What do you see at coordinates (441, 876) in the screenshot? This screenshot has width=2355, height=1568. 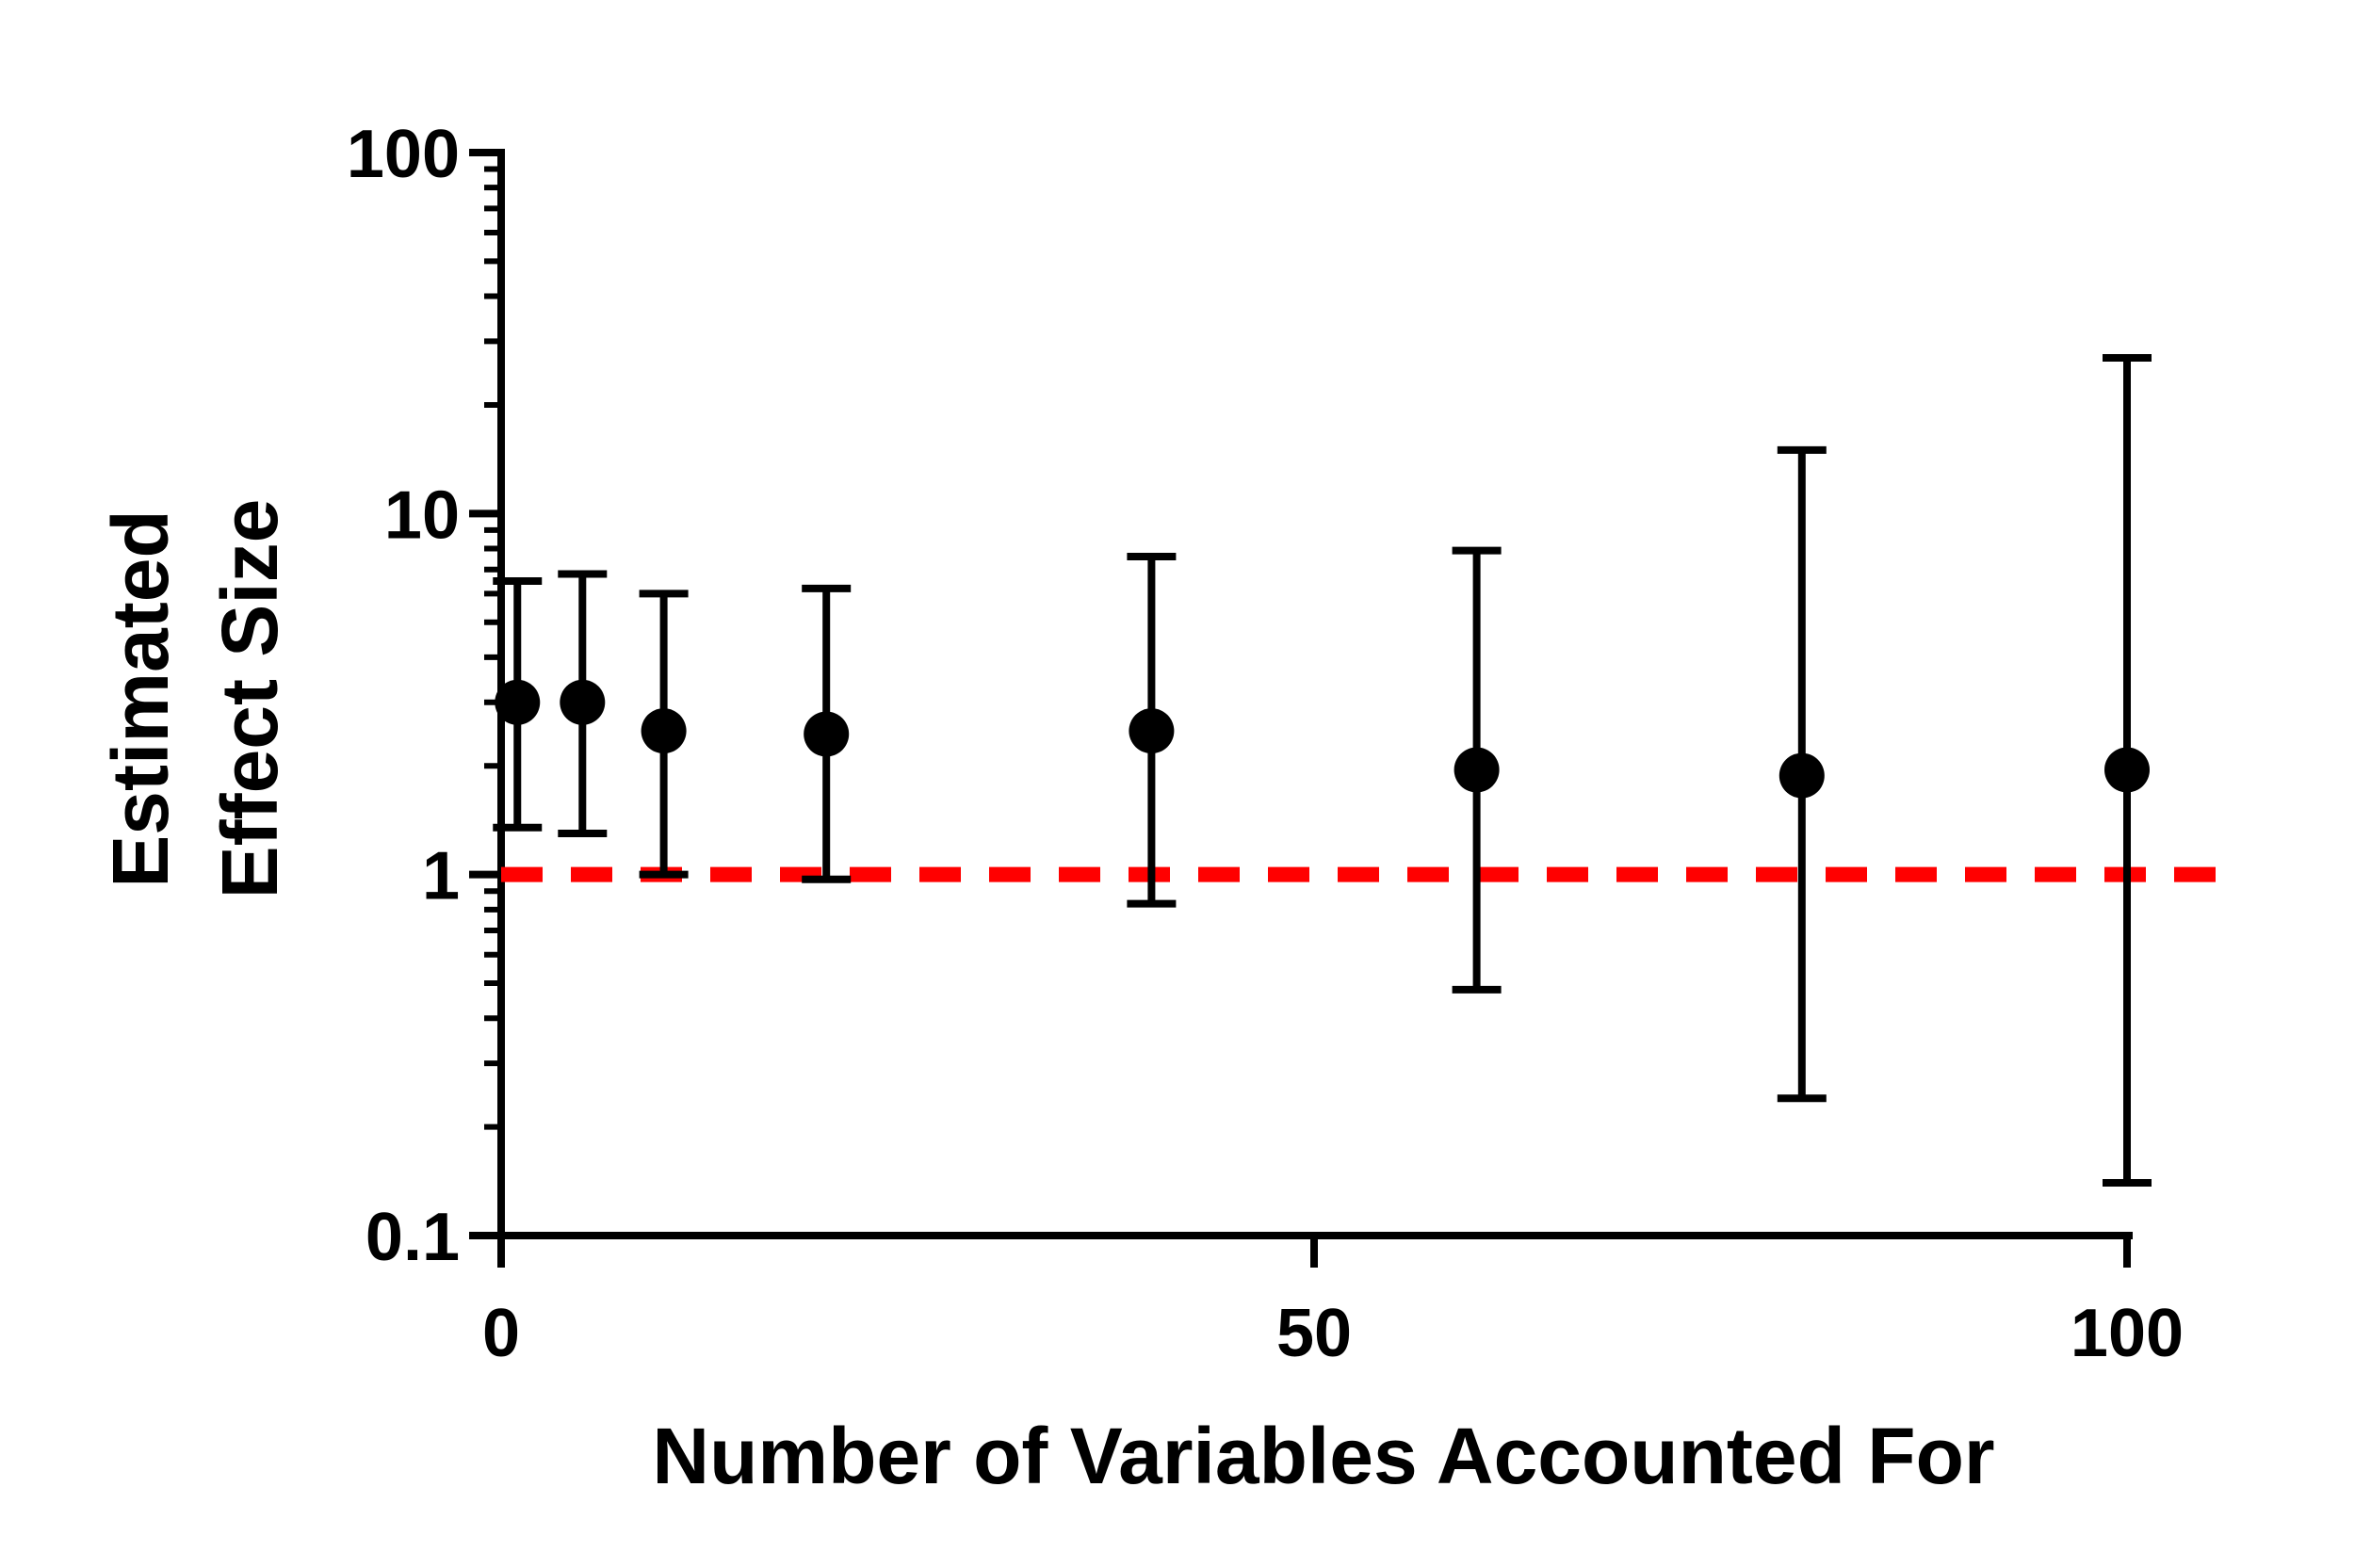 I see `y-tick-label: 1` at bounding box center [441, 876].